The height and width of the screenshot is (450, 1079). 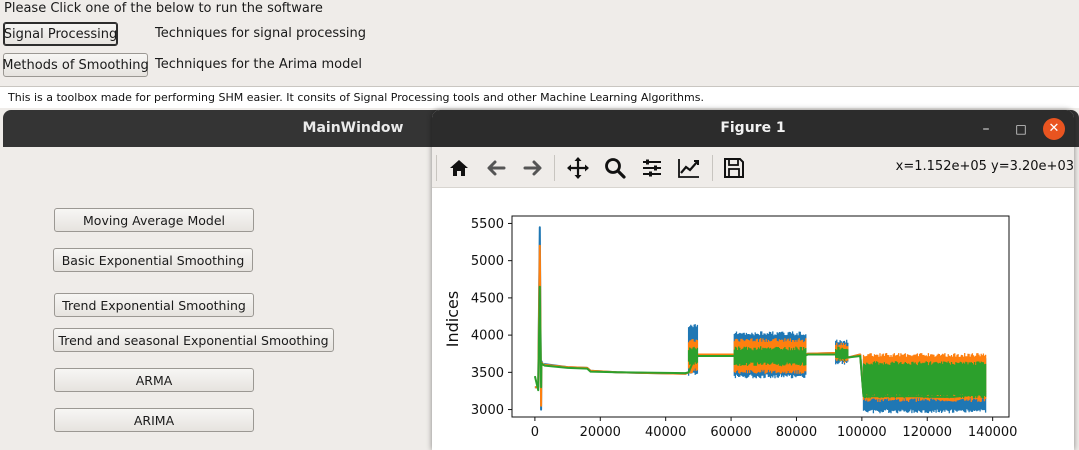 What do you see at coordinates (986, 129) in the screenshot?
I see `minimize-button: –` at bounding box center [986, 129].